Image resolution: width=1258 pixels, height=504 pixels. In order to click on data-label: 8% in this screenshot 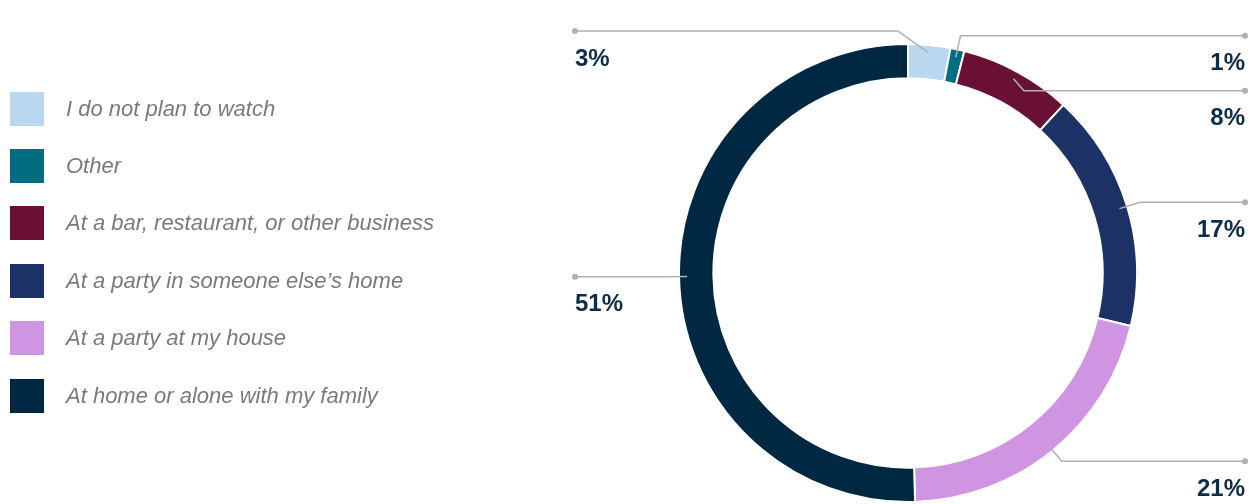, I will do `click(1227, 117)`.